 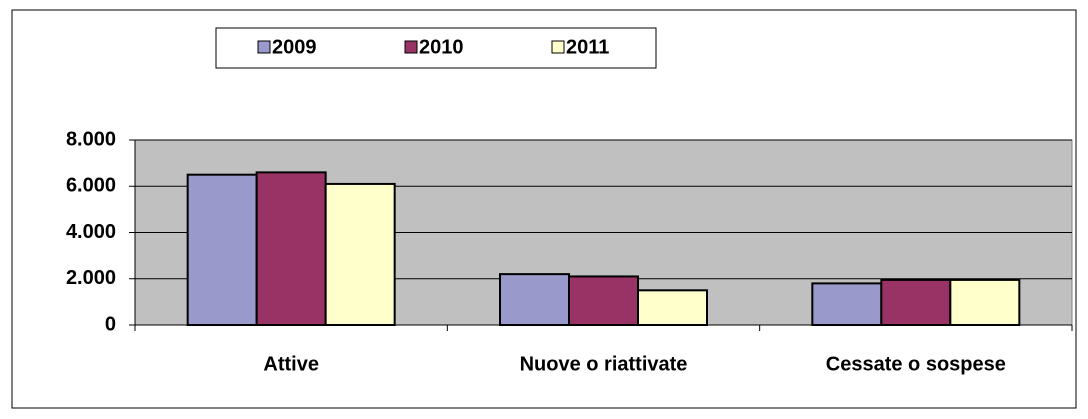 What do you see at coordinates (91, 278) in the screenshot?
I see `y-tick-label: 2.000` at bounding box center [91, 278].